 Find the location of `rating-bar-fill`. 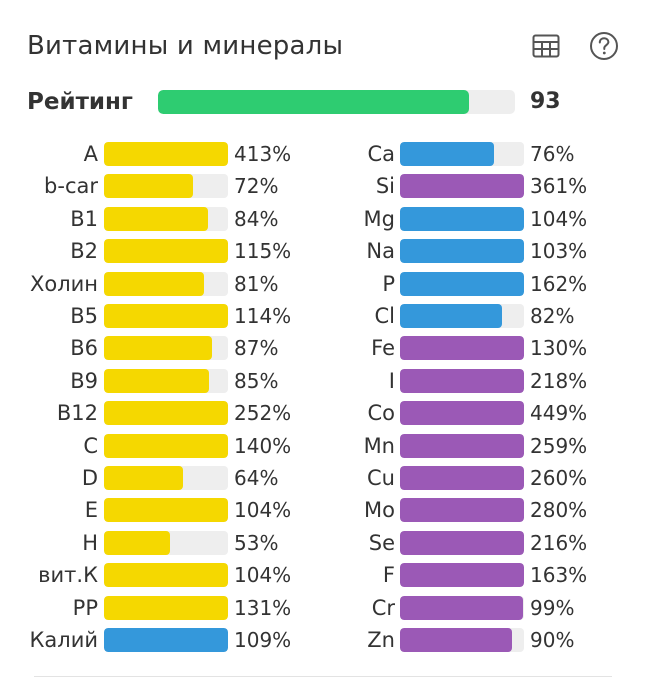

rating-bar-fill is located at coordinates (313, 102).